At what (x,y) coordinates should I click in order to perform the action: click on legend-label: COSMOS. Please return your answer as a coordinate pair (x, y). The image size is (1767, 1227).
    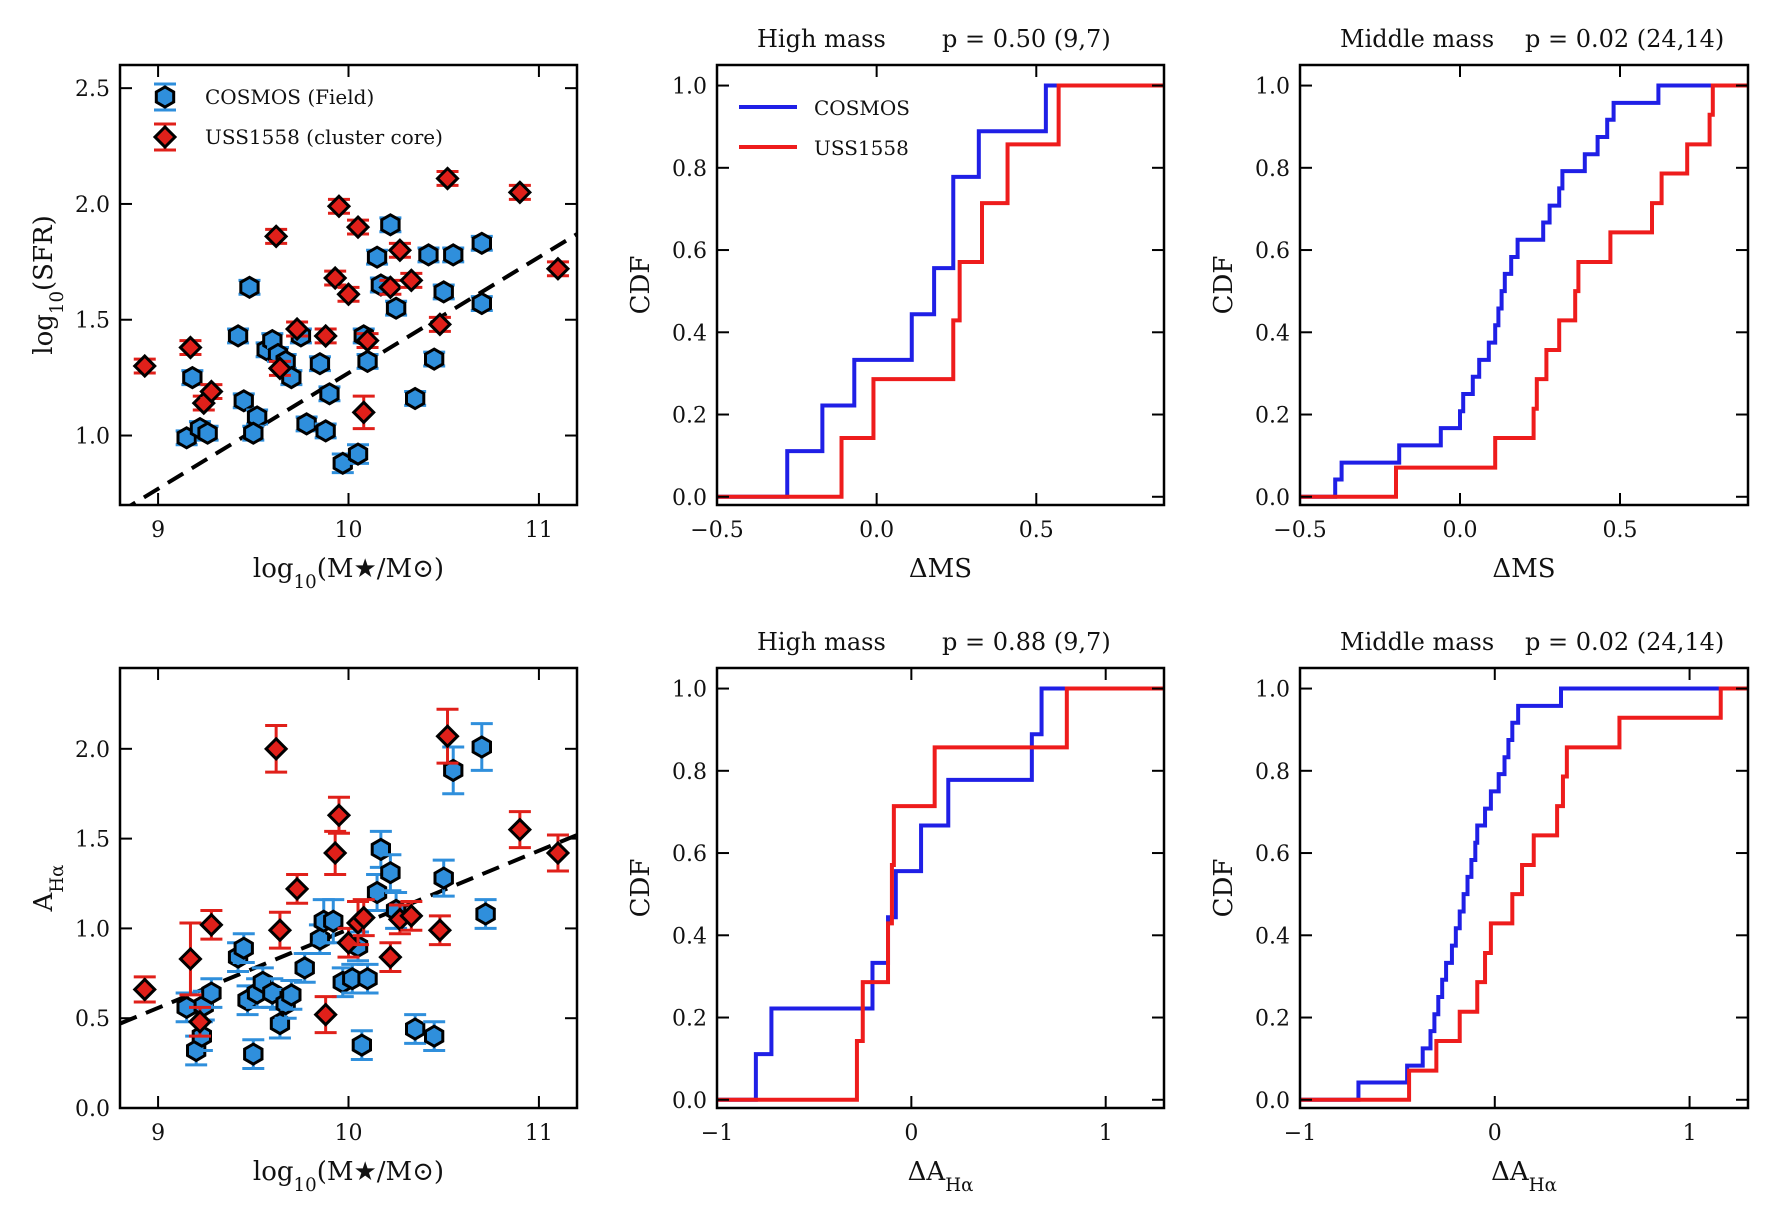
    Looking at the image, I should click on (862, 108).